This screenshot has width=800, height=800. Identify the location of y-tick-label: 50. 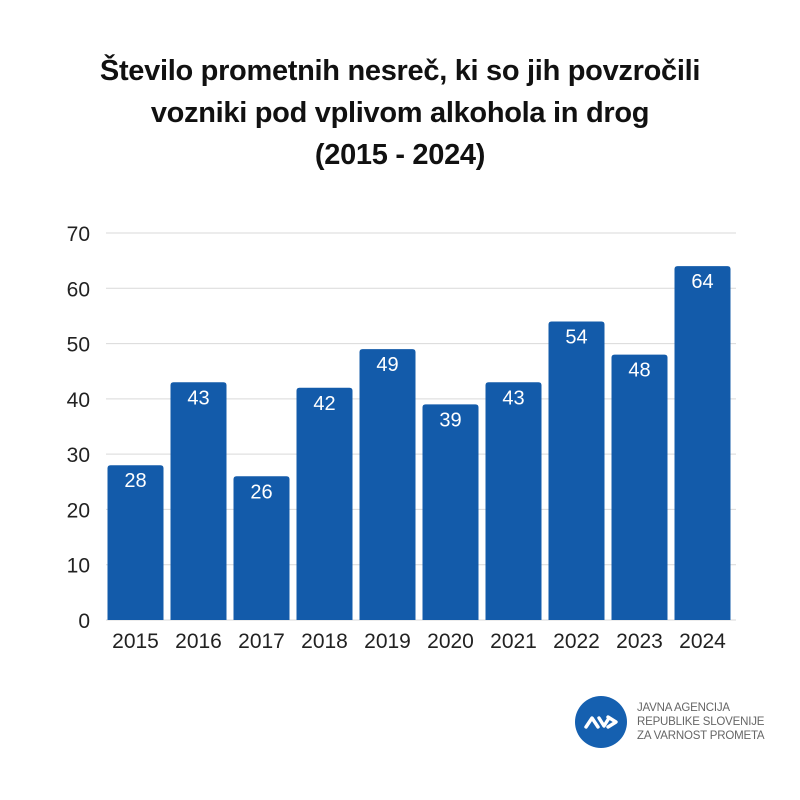
(78, 345).